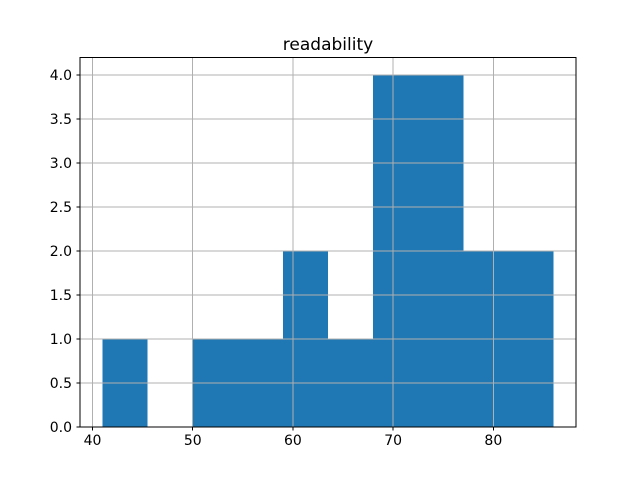 The width and height of the screenshot is (640, 480). I want to click on y-tick-label: 2.5, so click(61, 208).